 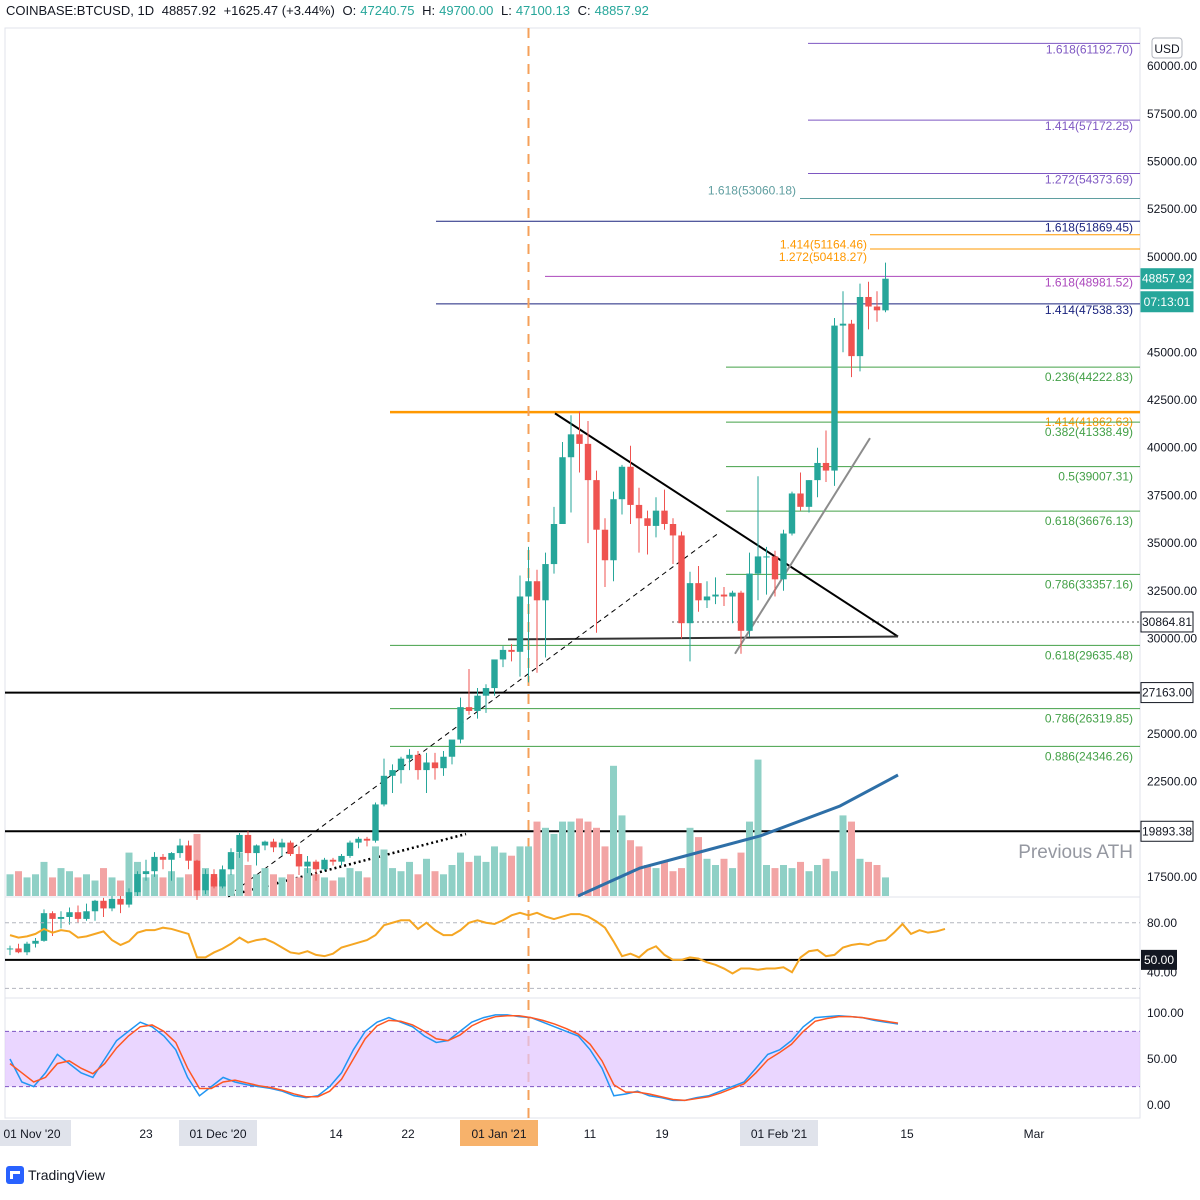 What do you see at coordinates (1089, 432) in the screenshot?
I see `fib-level-label: 0.382(41338.49)` at bounding box center [1089, 432].